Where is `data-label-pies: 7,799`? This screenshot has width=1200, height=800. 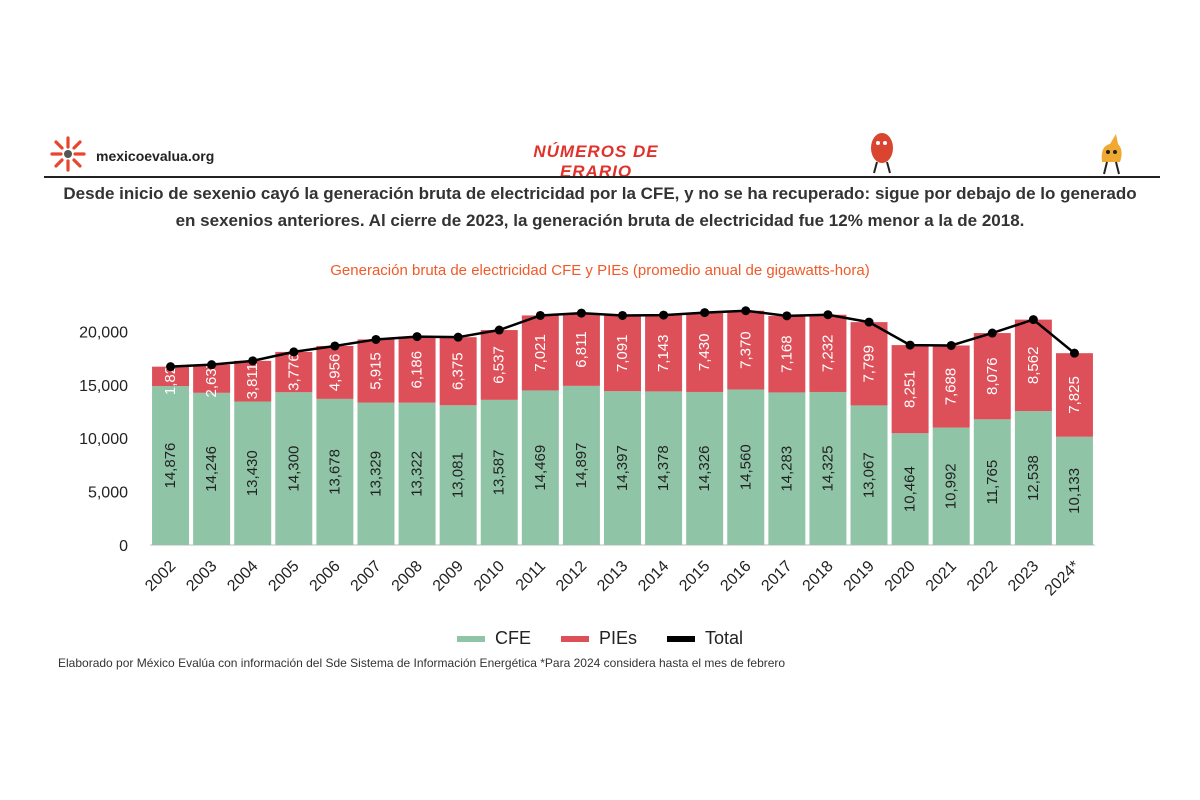
data-label-pies: 7,799 is located at coordinates (869, 364).